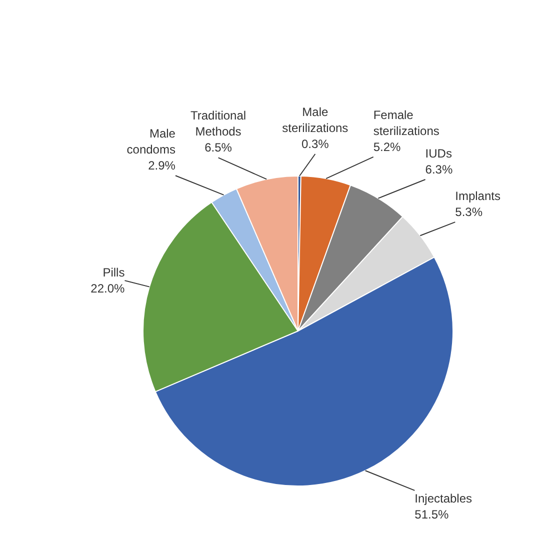  I want to click on data-label: 0.3%, so click(316, 144).